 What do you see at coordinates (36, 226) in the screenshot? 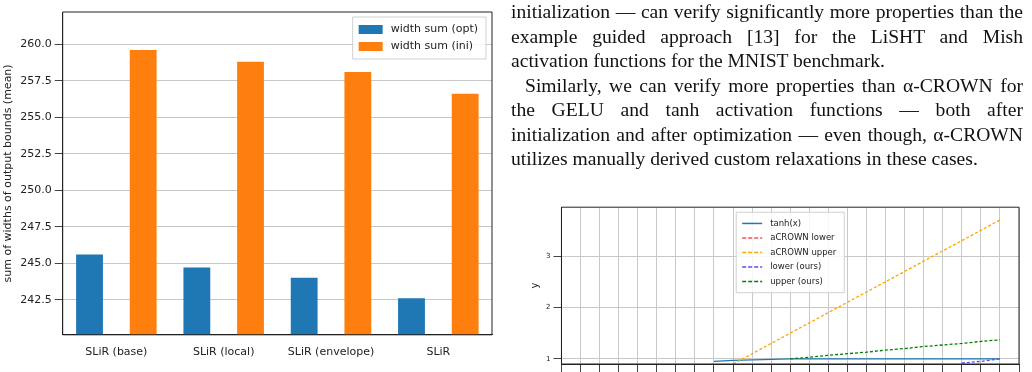
I see `y-tick-label: 247.5` at bounding box center [36, 226].